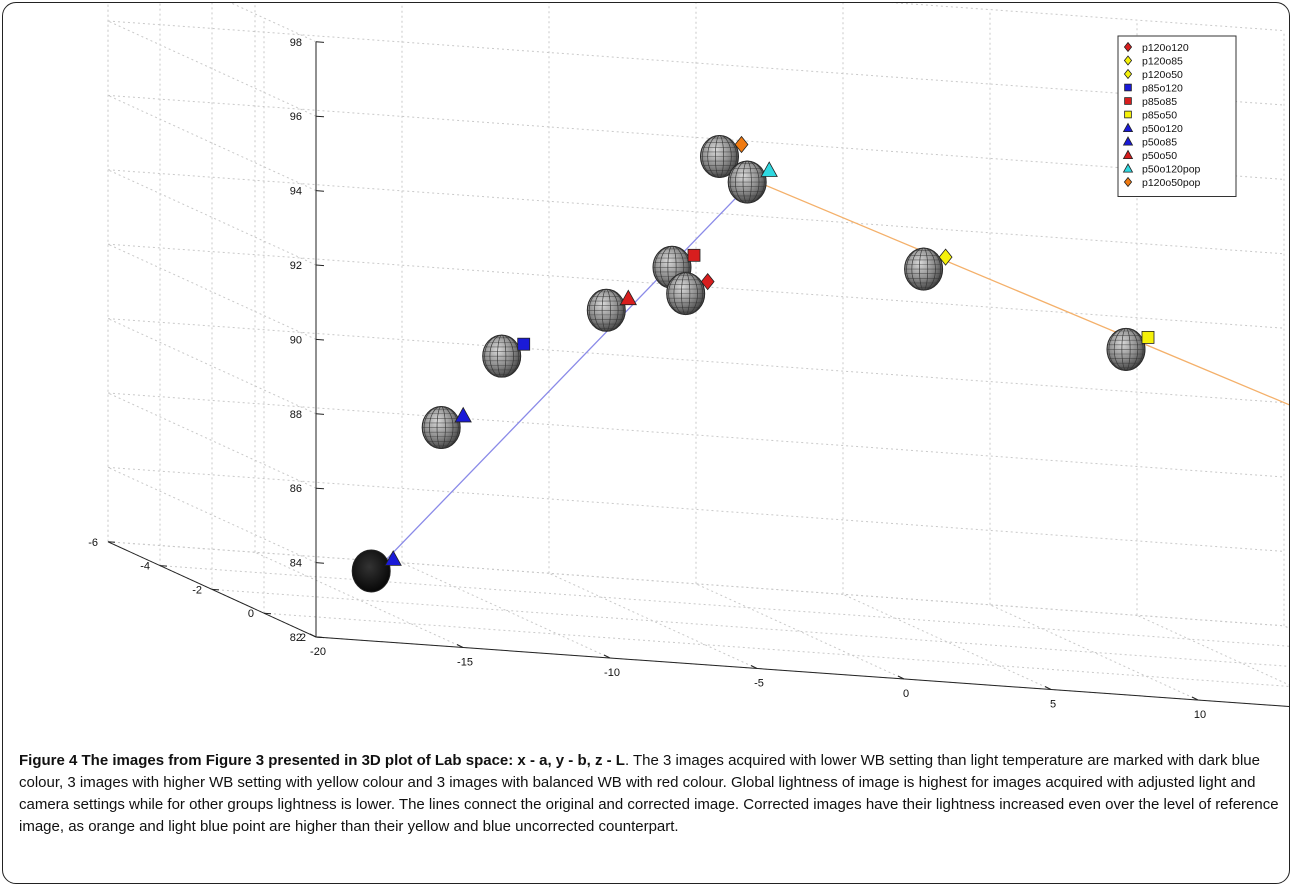  Describe the element at coordinates (1177, 116) in the screenshot. I see `legend-box` at that location.